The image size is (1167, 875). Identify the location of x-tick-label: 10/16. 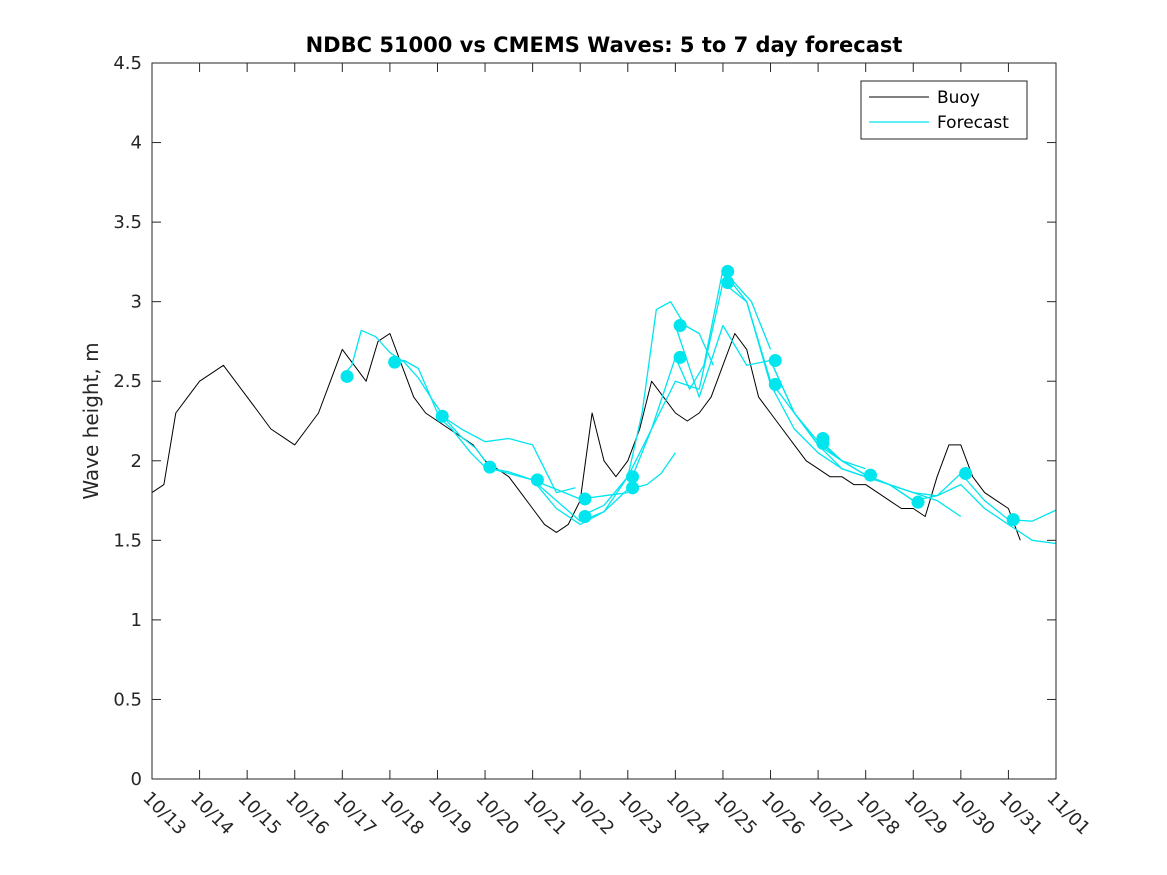
(307, 814).